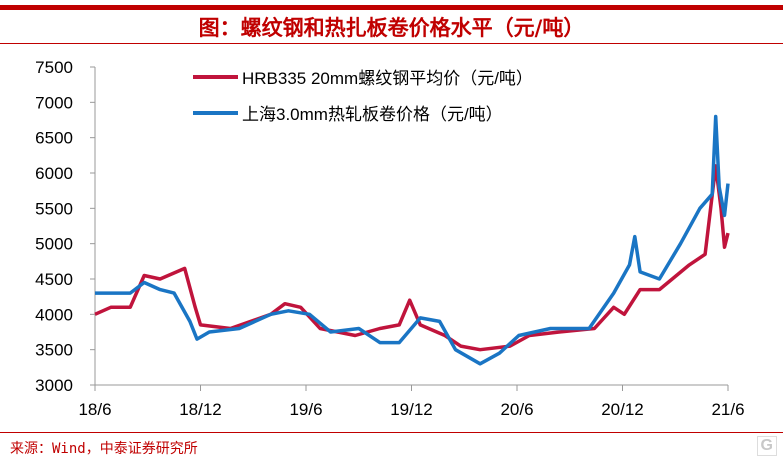 This screenshot has height=465, width=783. I want to click on x-tick-label: 19/12, so click(411, 409).